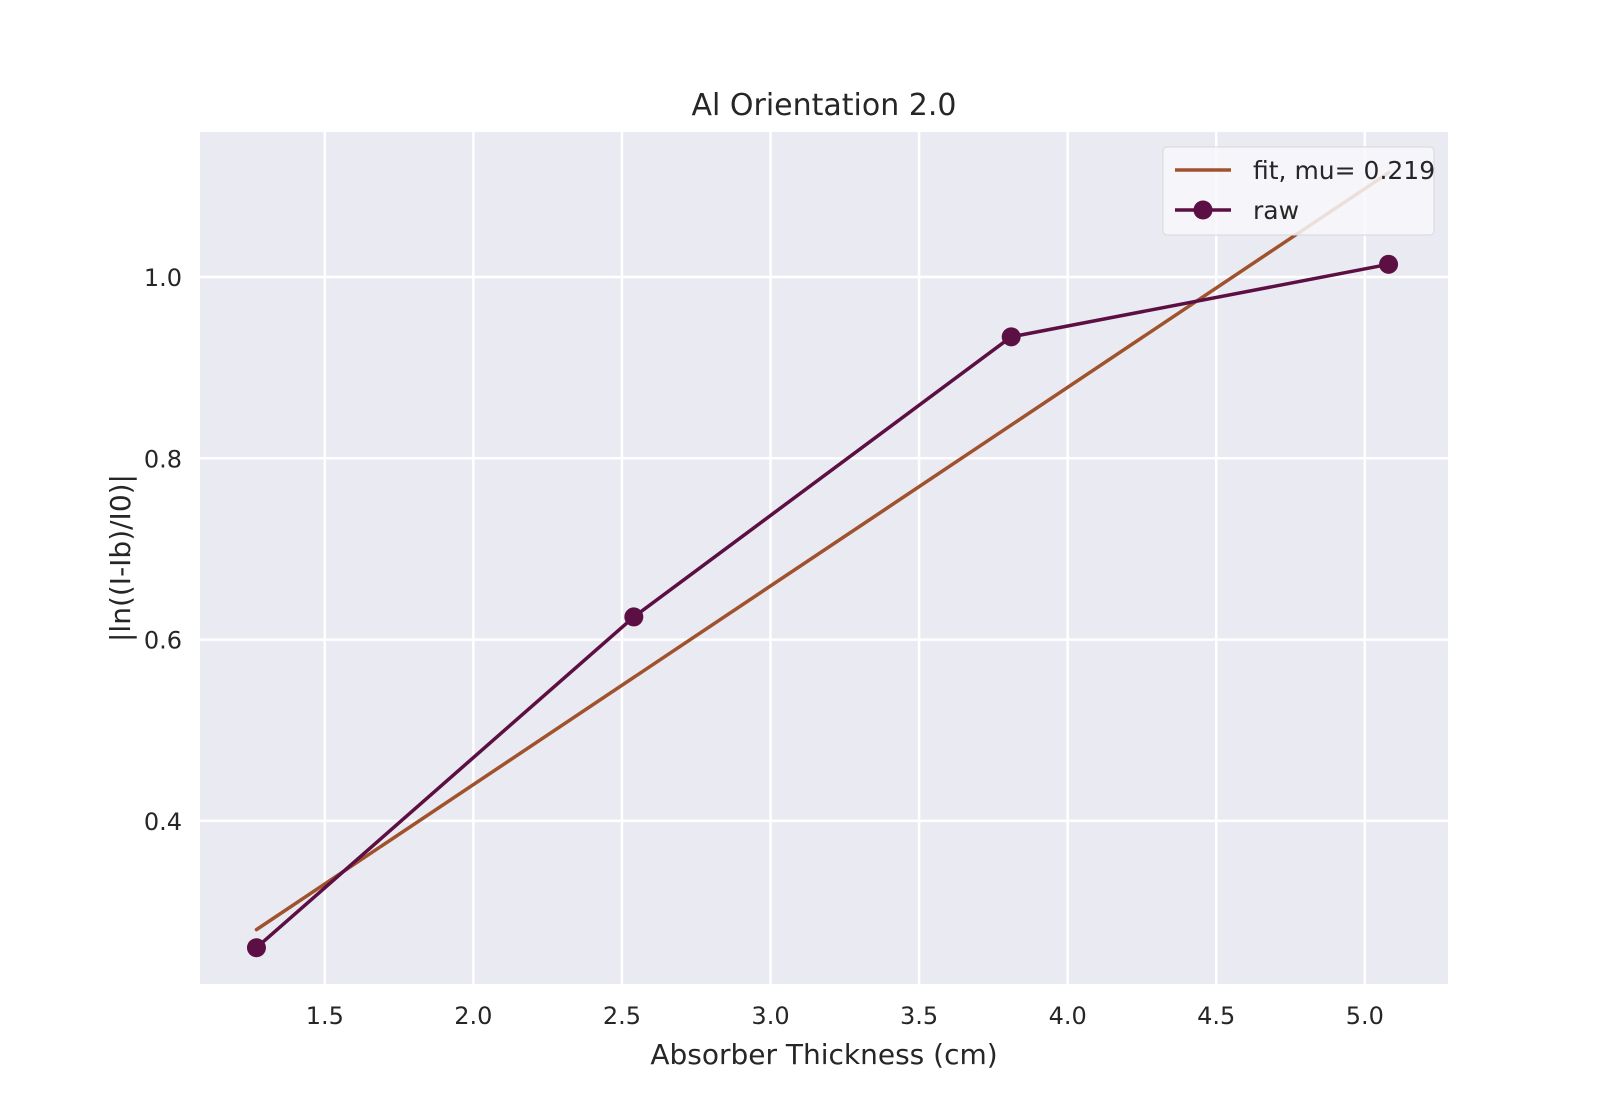 Image resolution: width=1600 pixels, height=1100 pixels. What do you see at coordinates (1344, 170) in the screenshot?
I see `legend-label: fit, mu= 0.219` at bounding box center [1344, 170].